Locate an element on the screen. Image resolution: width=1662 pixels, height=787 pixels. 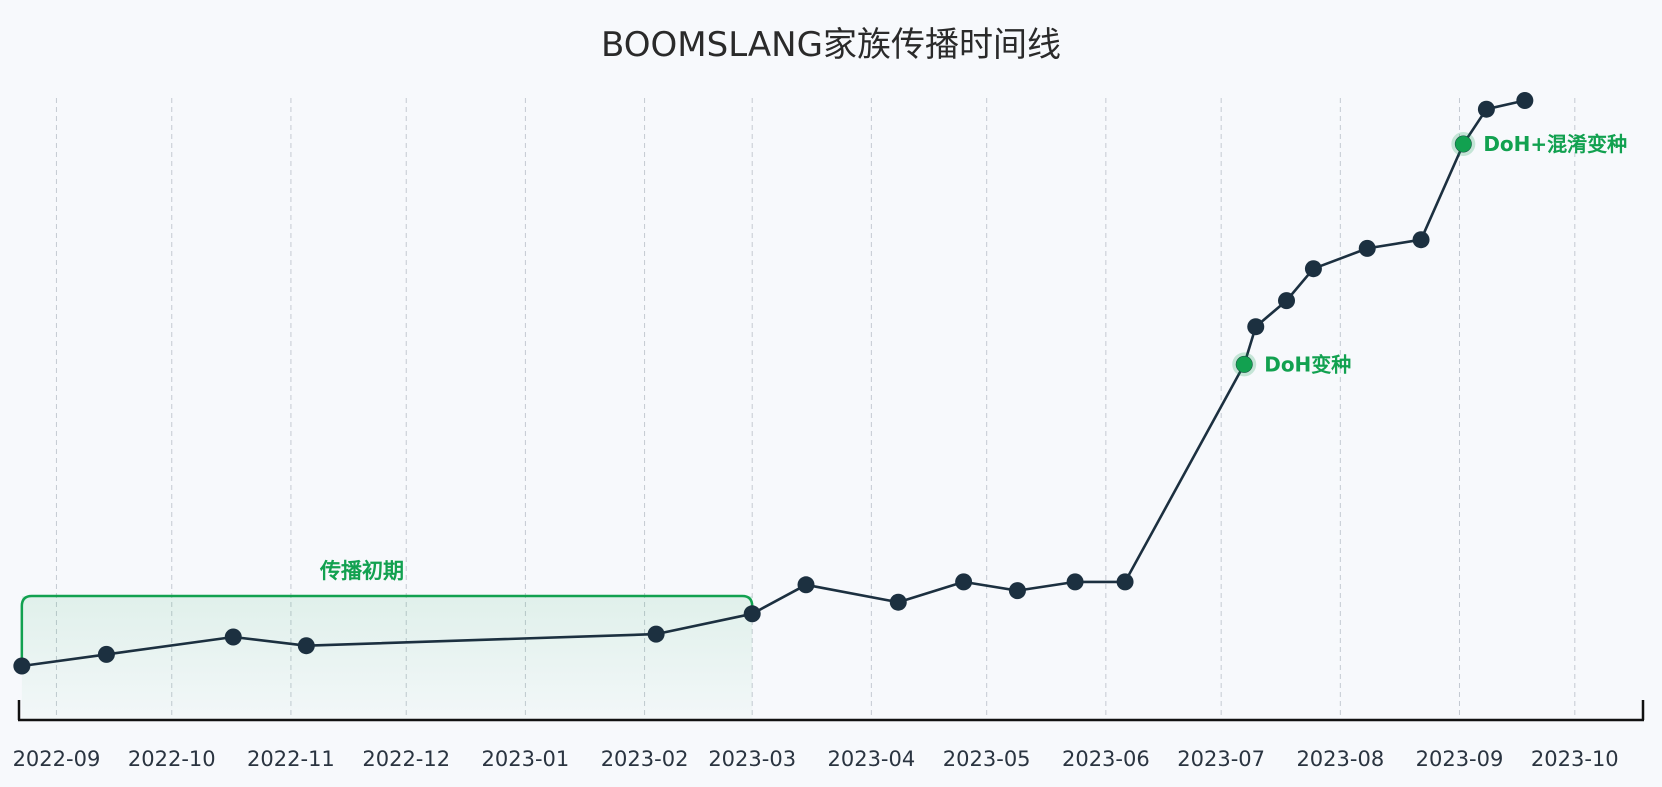
x-tick-label: 2022-11 is located at coordinates (291, 759).